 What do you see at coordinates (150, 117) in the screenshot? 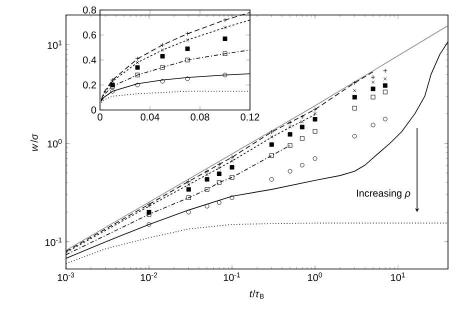
I see `x-tick-label: 0.04` at bounding box center [150, 117].